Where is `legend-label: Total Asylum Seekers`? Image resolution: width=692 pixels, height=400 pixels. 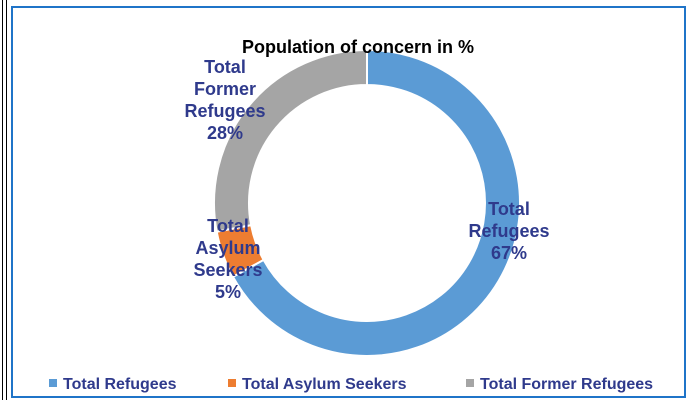
legend-label: Total Asylum Seekers is located at coordinates (324, 384).